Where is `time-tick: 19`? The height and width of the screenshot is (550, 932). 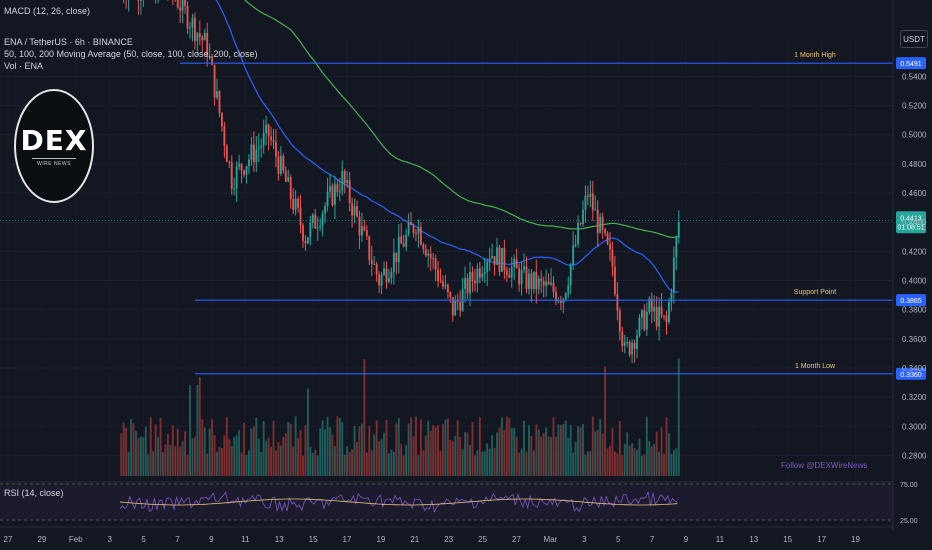 time-tick: 19 is located at coordinates (855, 539).